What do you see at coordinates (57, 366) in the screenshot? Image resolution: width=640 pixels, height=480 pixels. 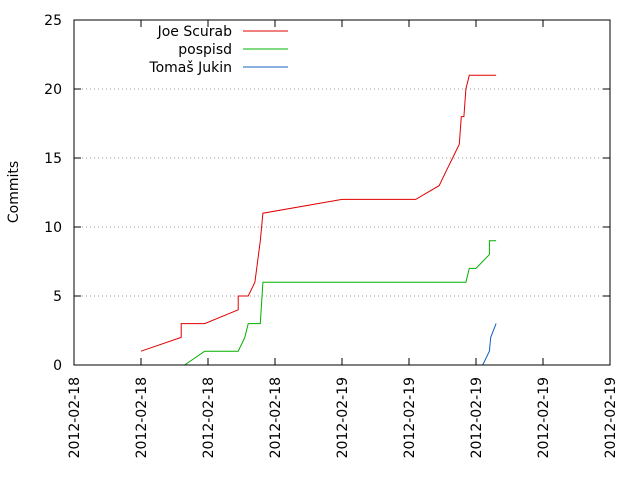 I see `y-tick-label: 0` at bounding box center [57, 366].